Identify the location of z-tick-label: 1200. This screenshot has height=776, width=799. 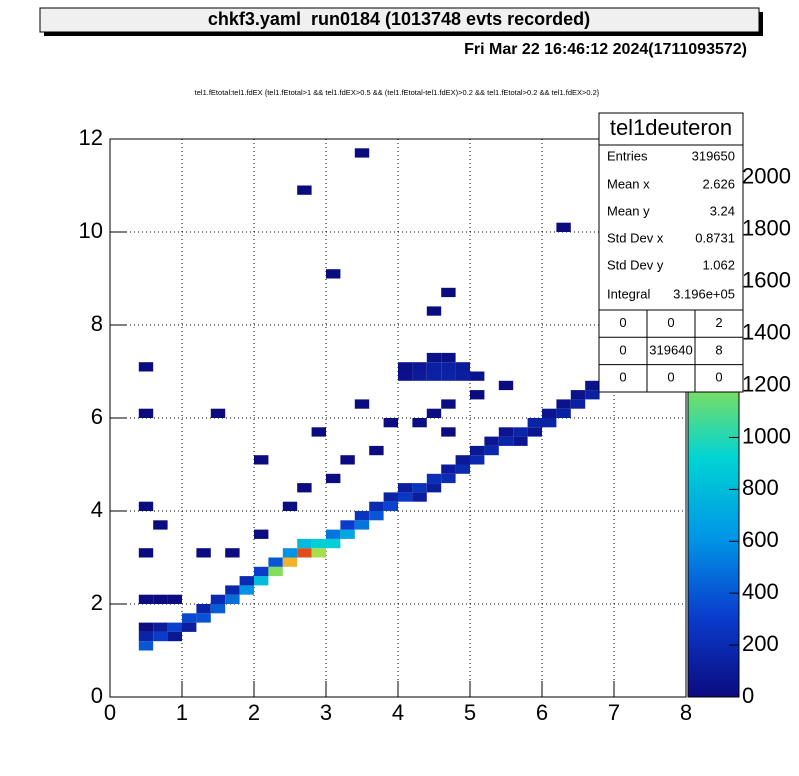
(766, 383).